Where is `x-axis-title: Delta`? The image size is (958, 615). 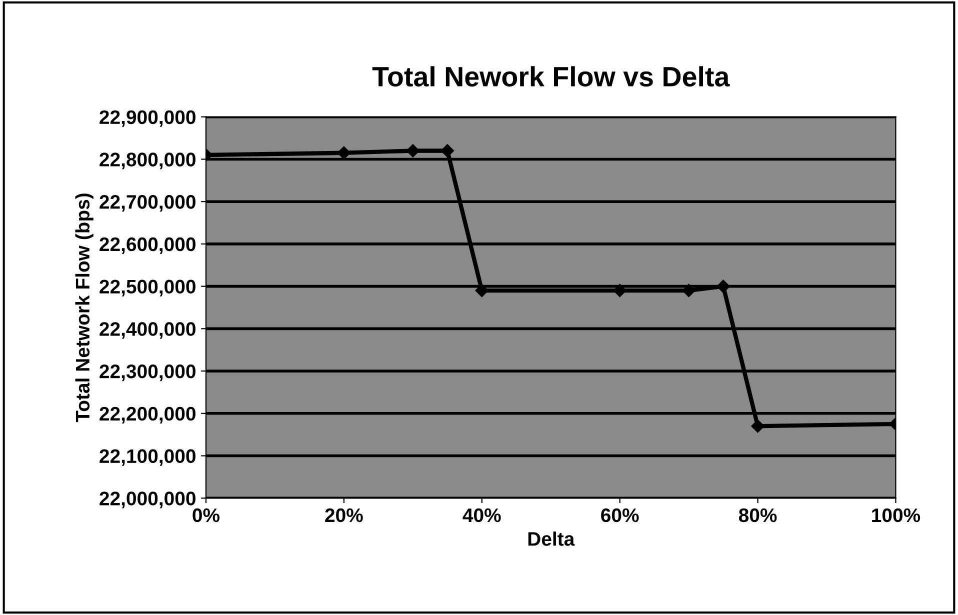
x-axis-title: Delta is located at coordinates (551, 539).